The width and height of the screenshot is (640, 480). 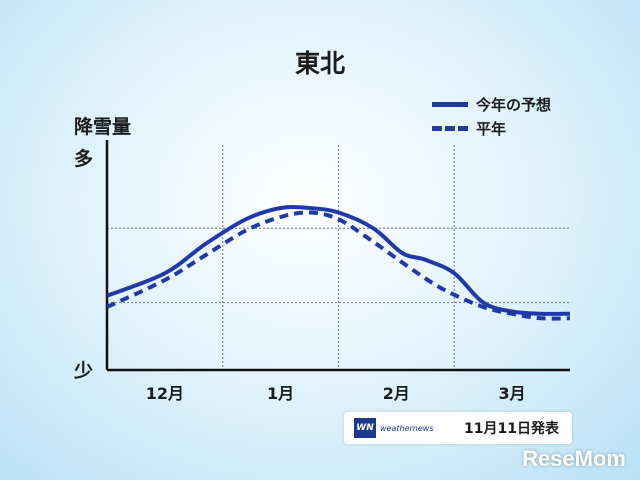 What do you see at coordinates (458, 428) in the screenshot?
I see `source-badge: WN weathernews 11月11日発表` at bounding box center [458, 428].